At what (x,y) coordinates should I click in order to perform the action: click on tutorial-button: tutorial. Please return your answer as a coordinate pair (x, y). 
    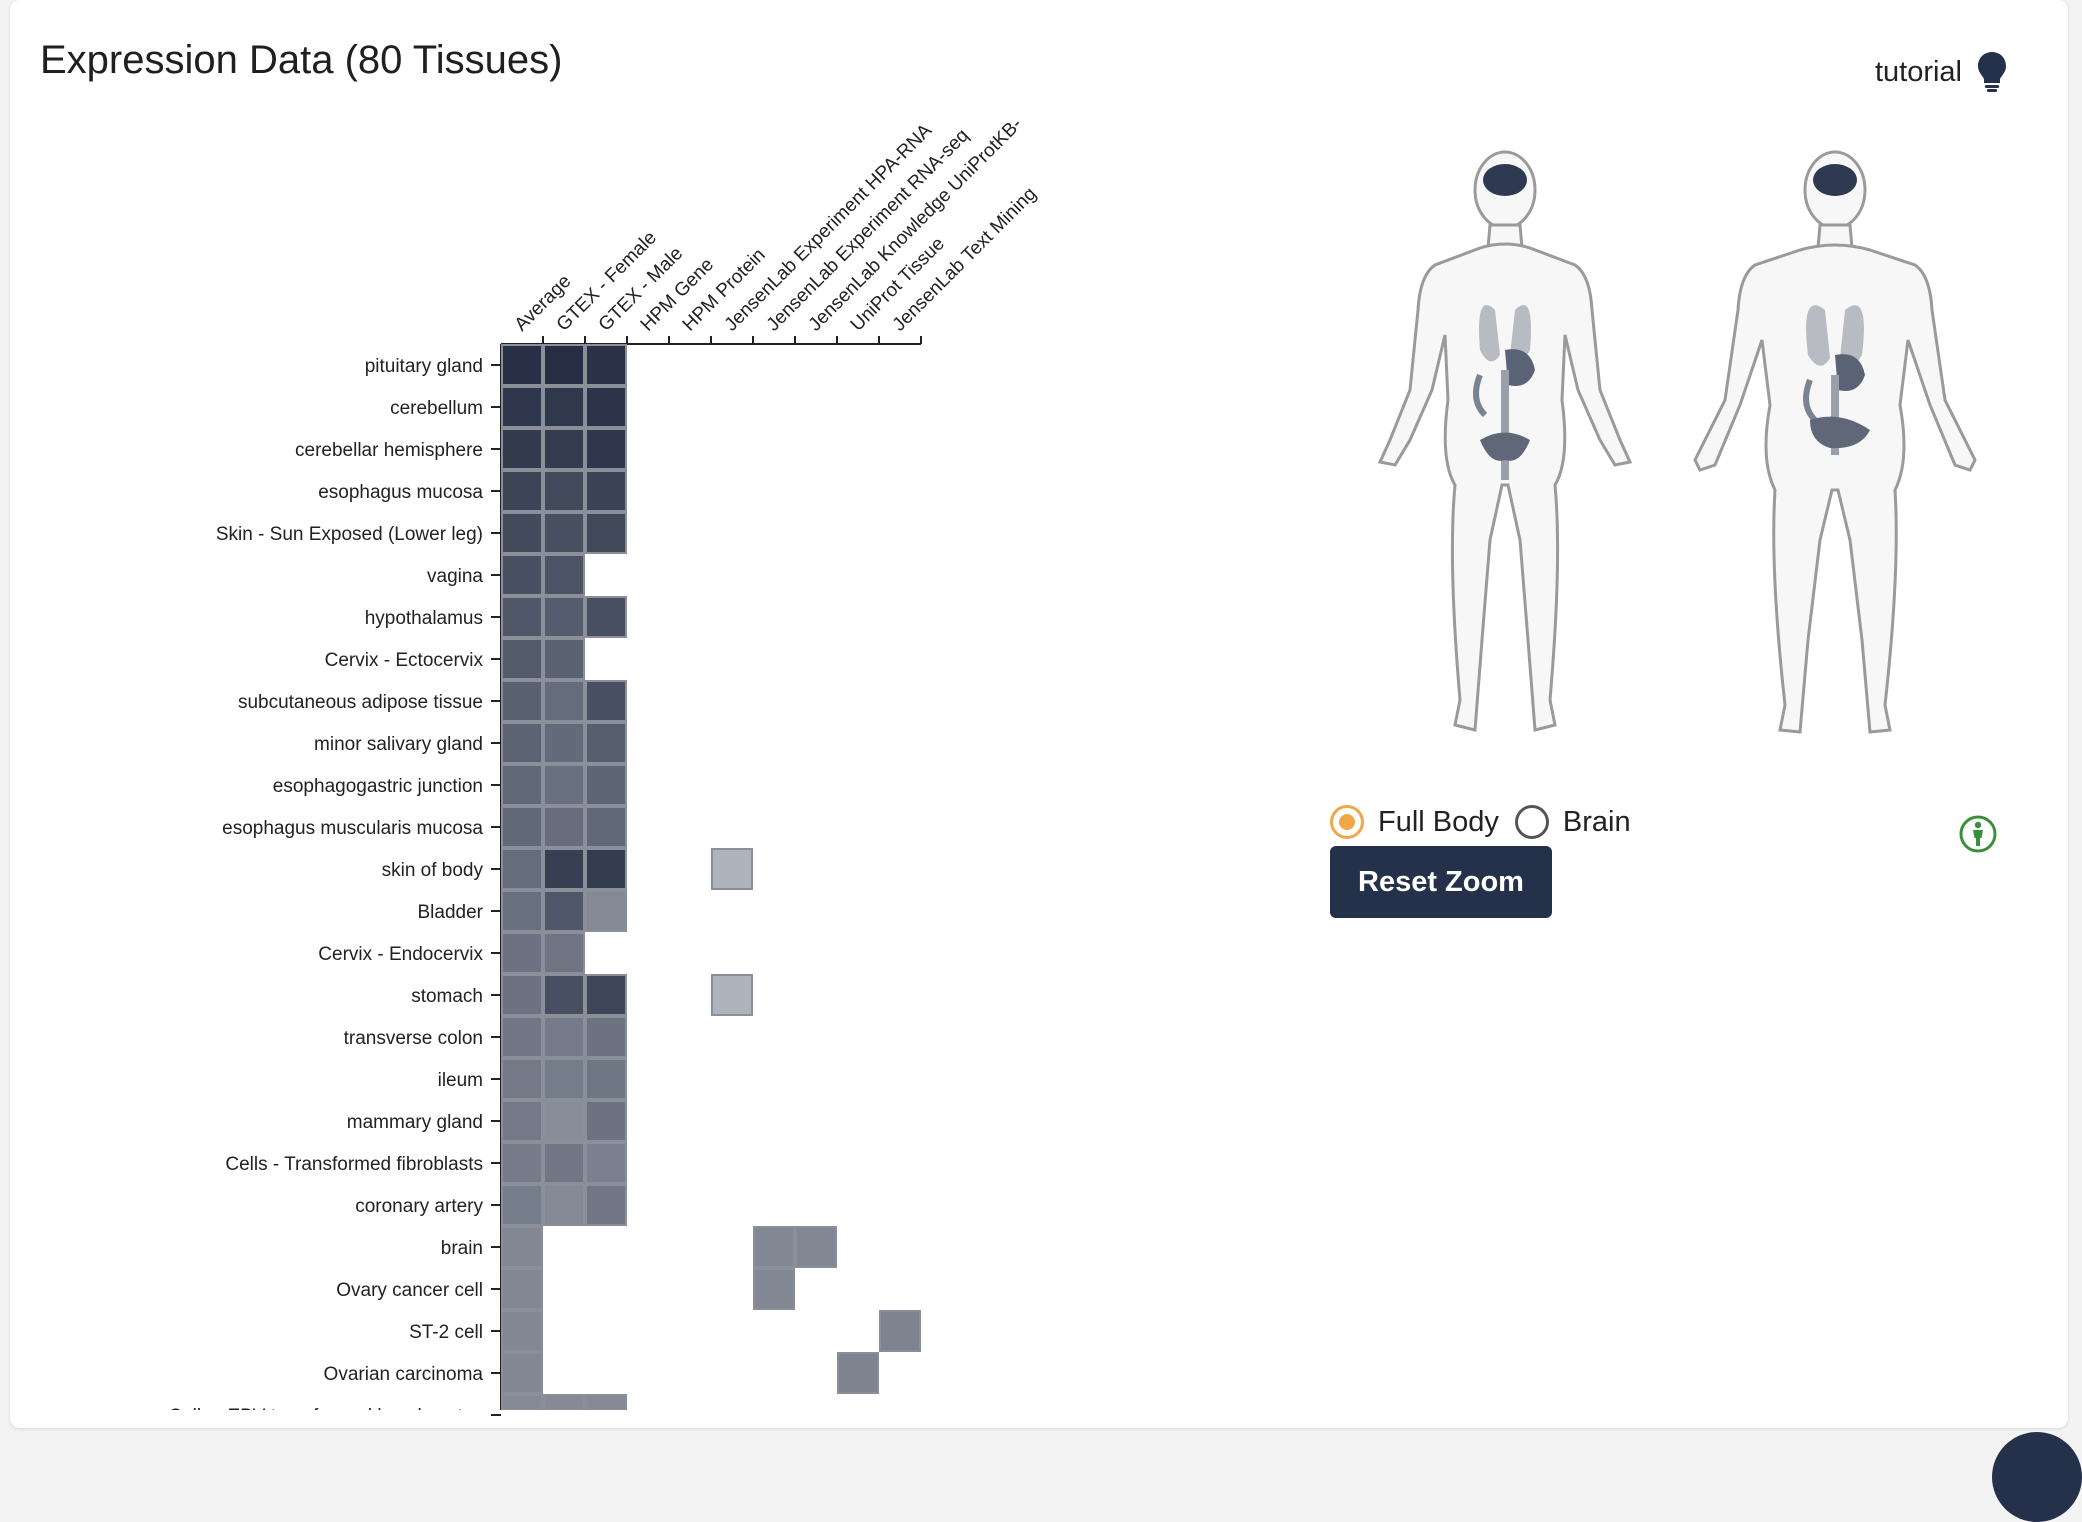
    Looking at the image, I should click on (1941, 72).